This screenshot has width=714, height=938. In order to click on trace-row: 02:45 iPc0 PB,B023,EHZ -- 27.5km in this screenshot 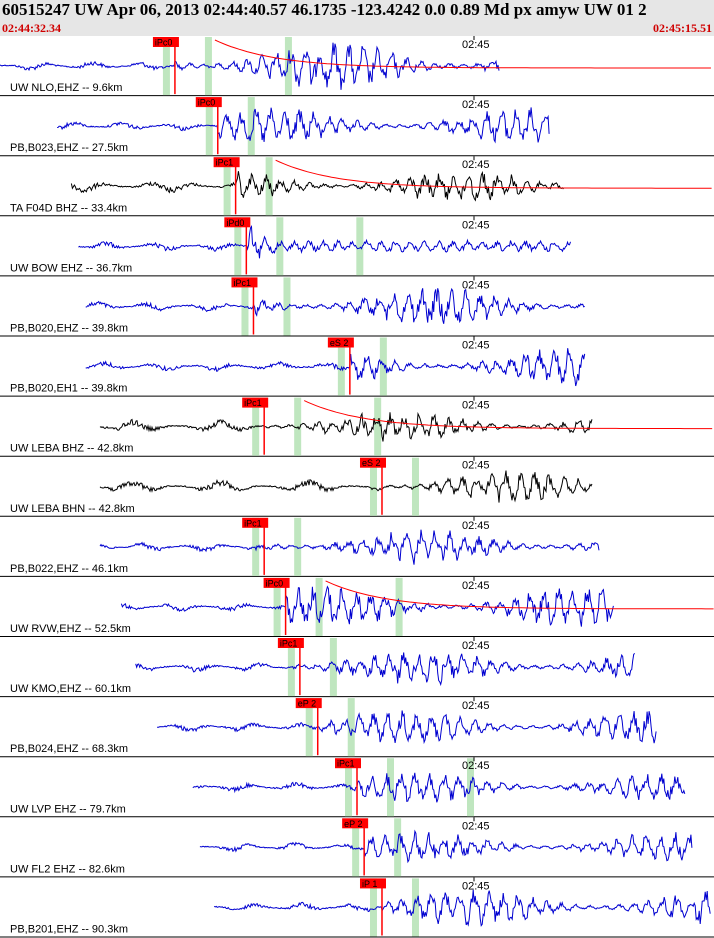, I will do `click(357, 126)`.